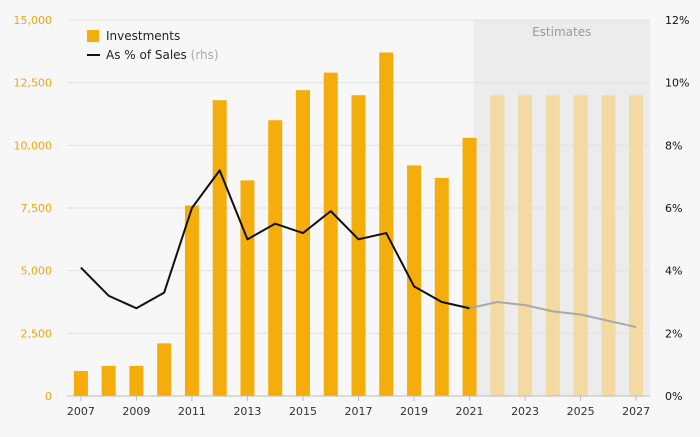  Describe the element at coordinates (136, 411) in the screenshot. I see `x-axis-tick-label: 2009` at that location.